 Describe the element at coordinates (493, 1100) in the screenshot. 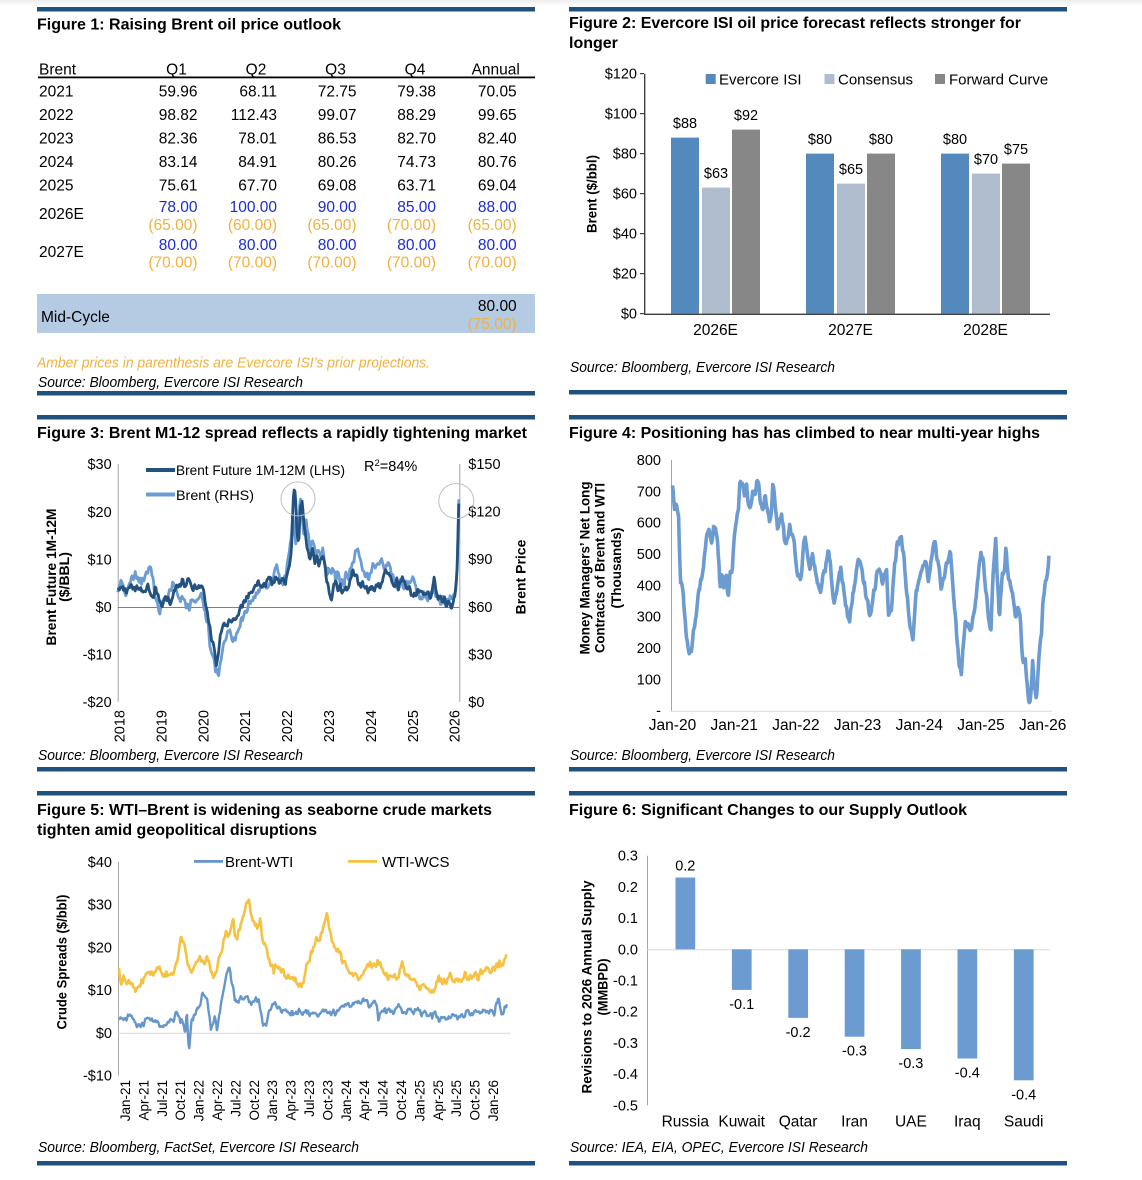

I see `svg-text: Jan-26` at that location.